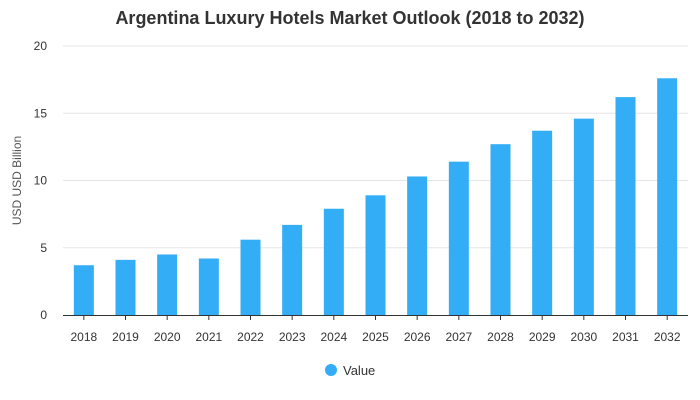 The height and width of the screenshot is (400, 700). What do you see at coordinates (292, 337) in the screenshot?
I see `x-tick-label: 2023` at bounding box center [292, 337].